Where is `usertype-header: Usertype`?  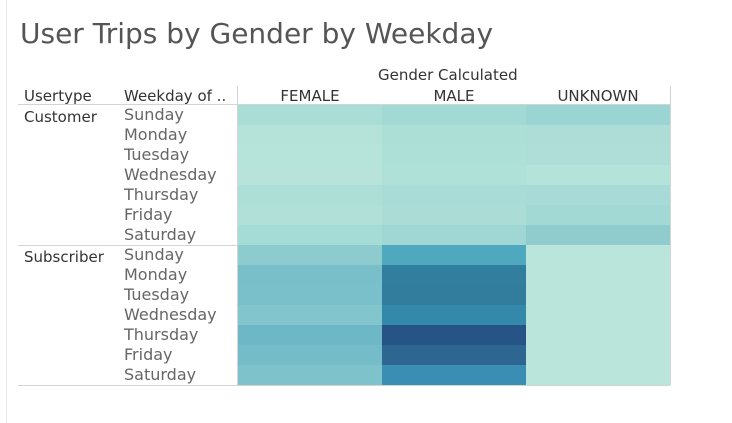 usertype-header: Usertype is located at coordinates (58, 96).